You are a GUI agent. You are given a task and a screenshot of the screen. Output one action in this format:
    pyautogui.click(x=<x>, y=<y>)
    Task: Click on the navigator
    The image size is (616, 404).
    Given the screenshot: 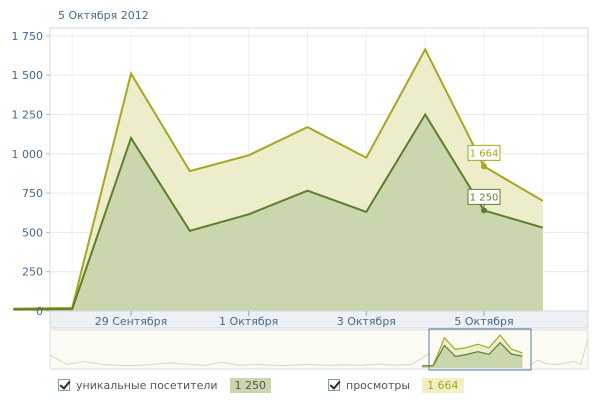 What is the action you would take?
    pyautogui.click(x=319, y=349)
    